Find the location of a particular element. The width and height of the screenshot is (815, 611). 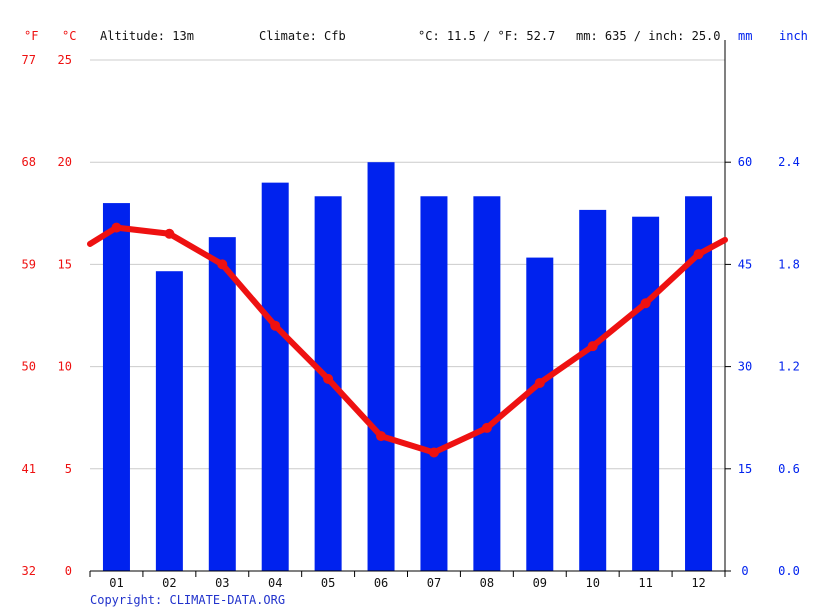

y-tick-label-inch: 0.0 is located at coordinates (789, 571).